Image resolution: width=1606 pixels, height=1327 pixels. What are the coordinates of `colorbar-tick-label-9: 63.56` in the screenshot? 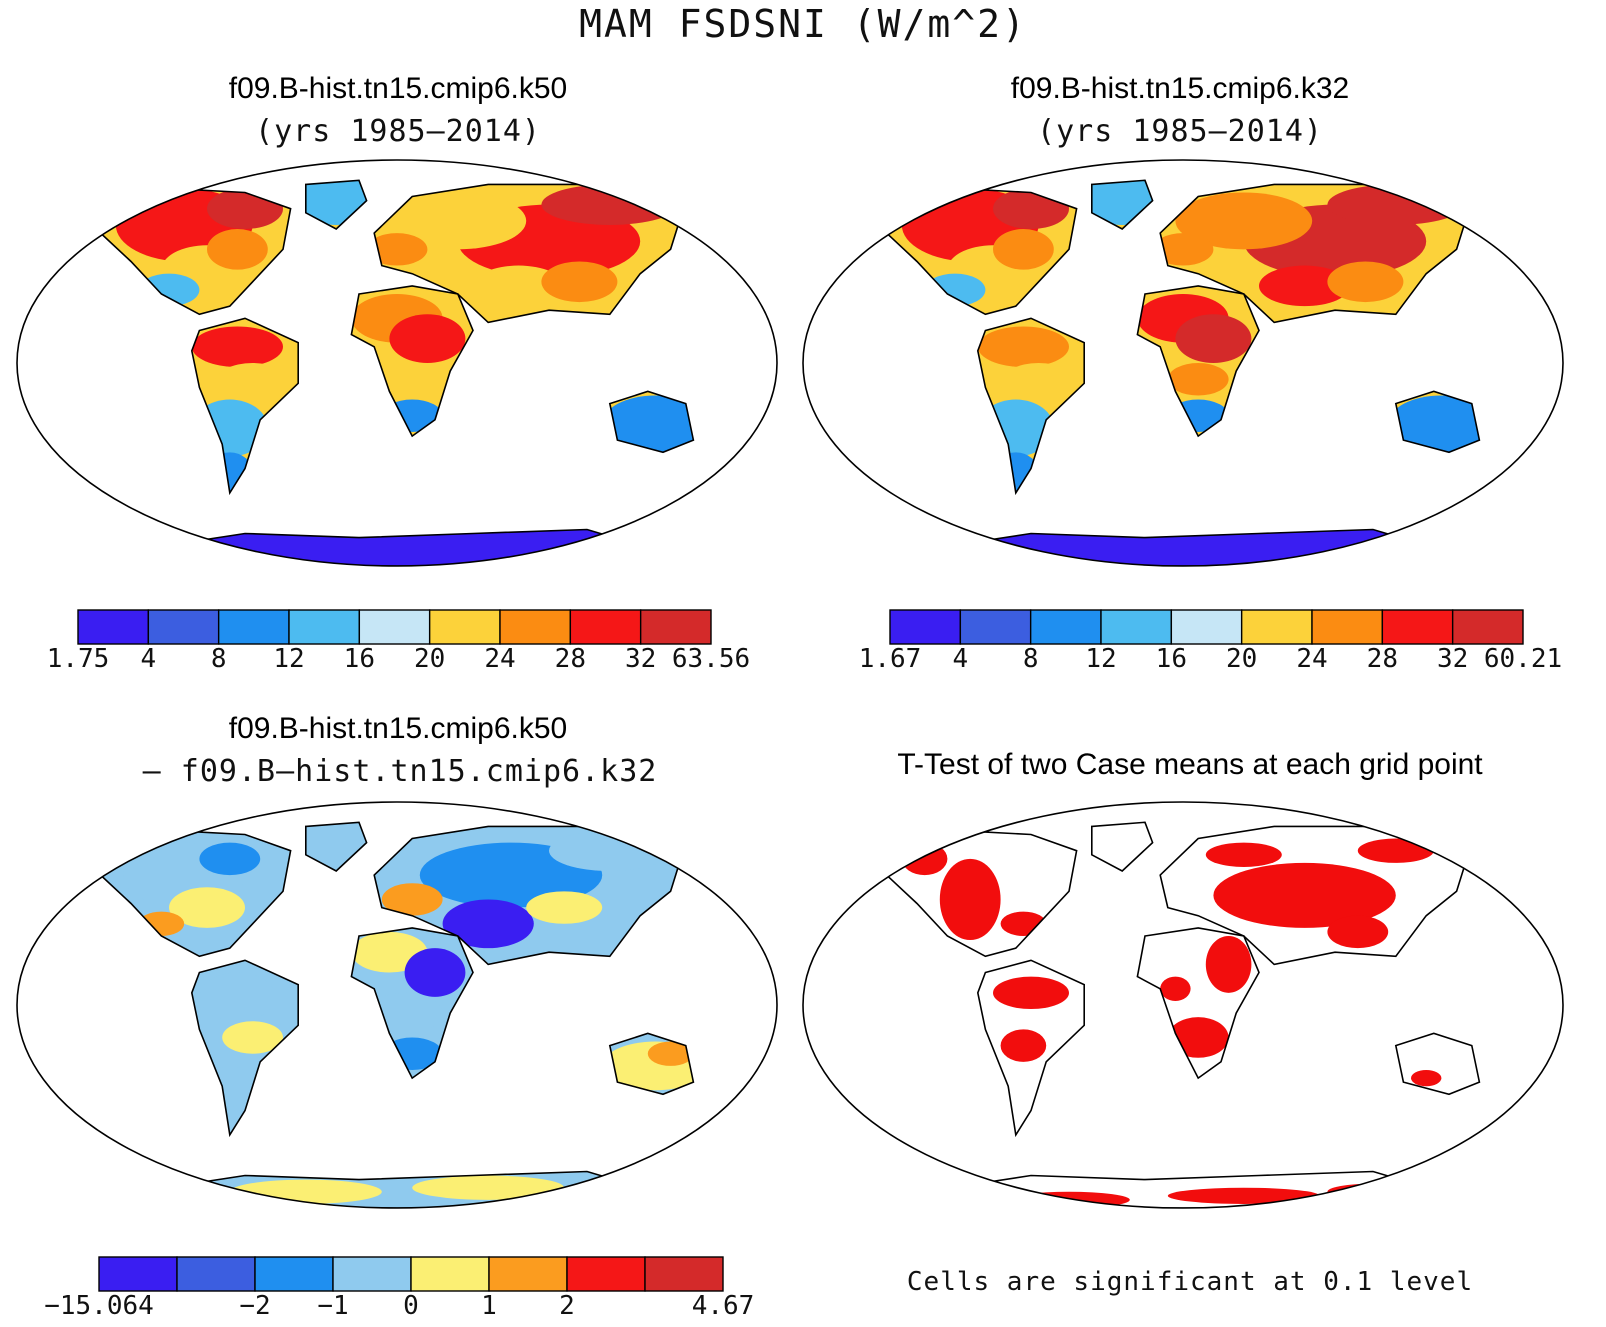 It's located at (711, 659).